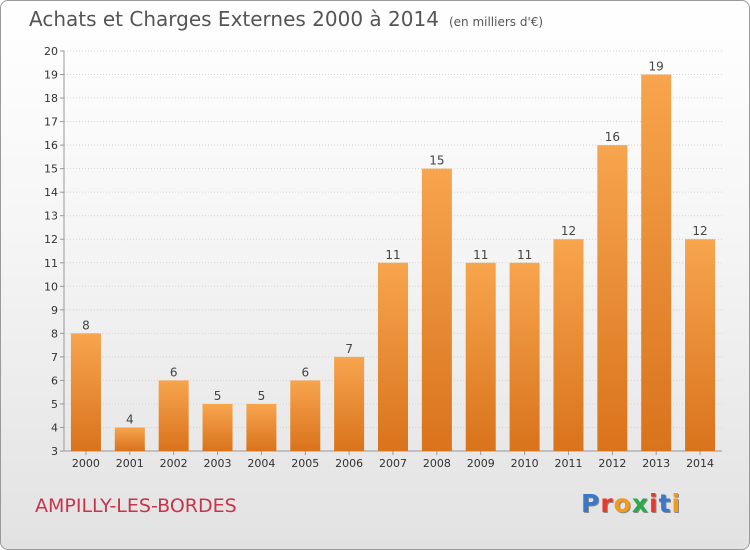 Image resolution: width=750 pixels, height=550 pixels. Describe the element at coordinates (54, 380) in the screenshot. I see `y-tick-label: 6` at that location.